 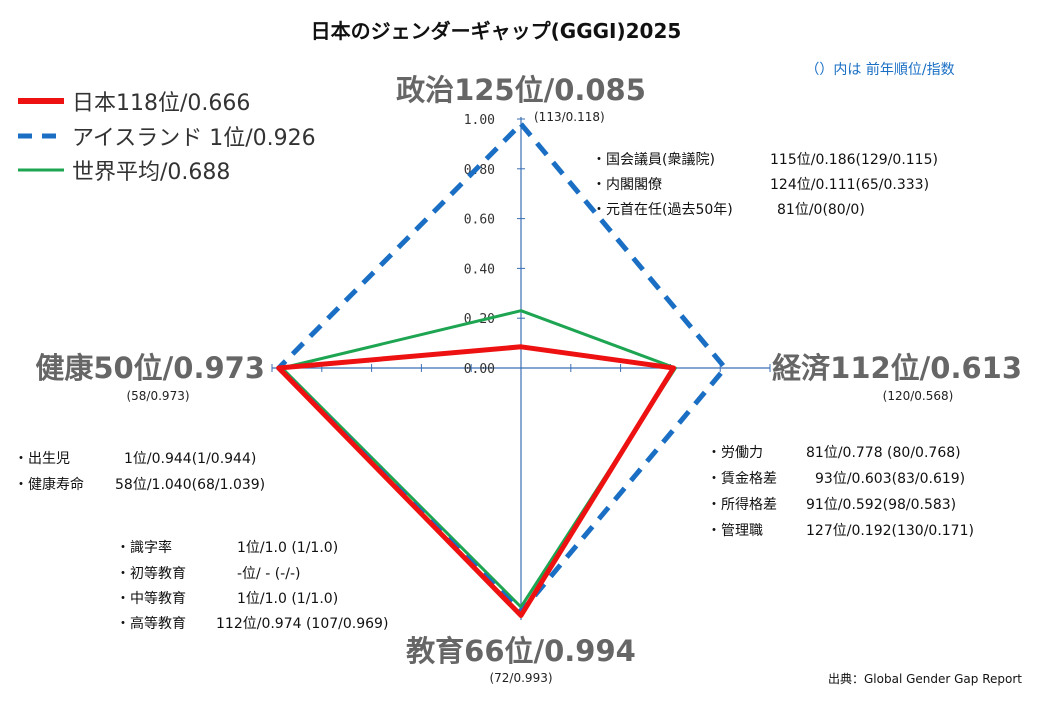 What do you see at coordinates (161, 103) in the screenshot?
I see `legend-label-japan: 日本118位/0.666` at bounding box center [161, 103].